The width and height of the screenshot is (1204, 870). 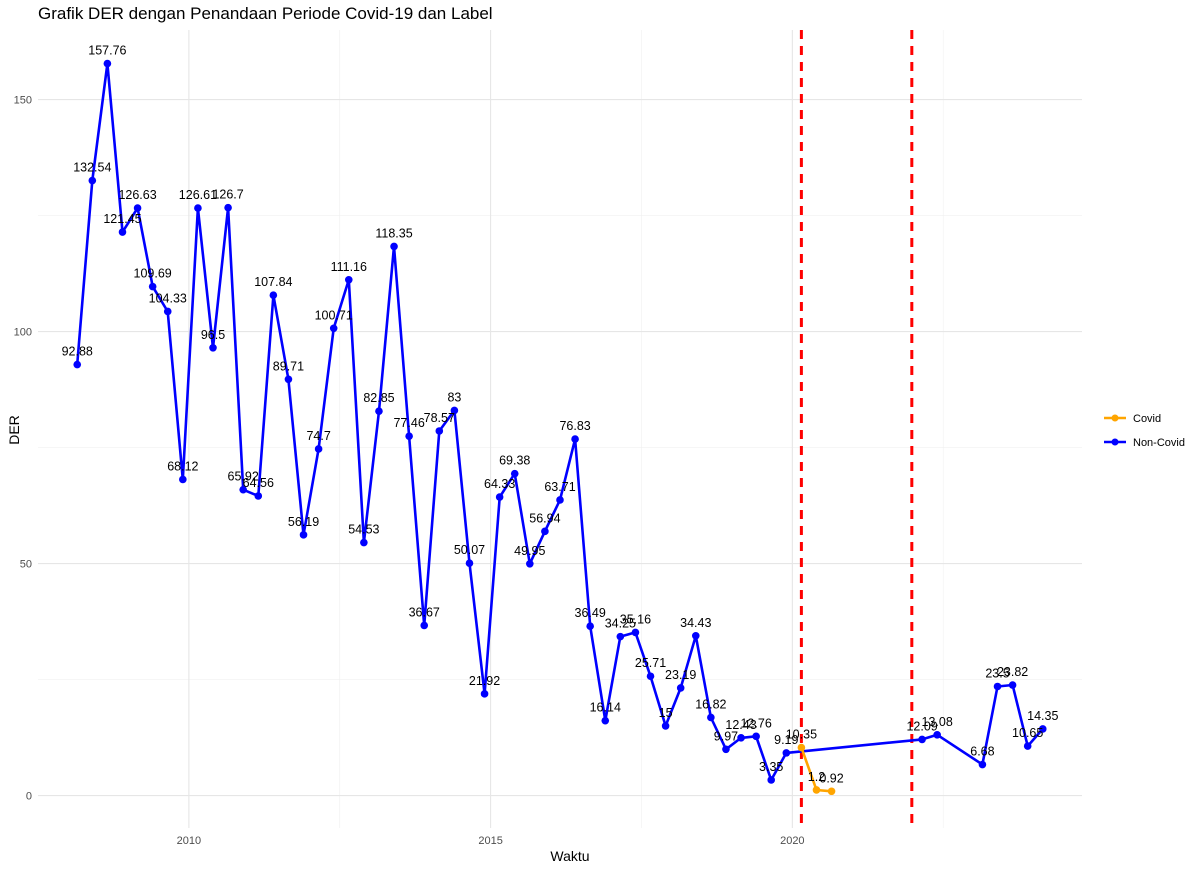 I want to click on non-covid-data-label: 56.94, so click(x=544, y=518).